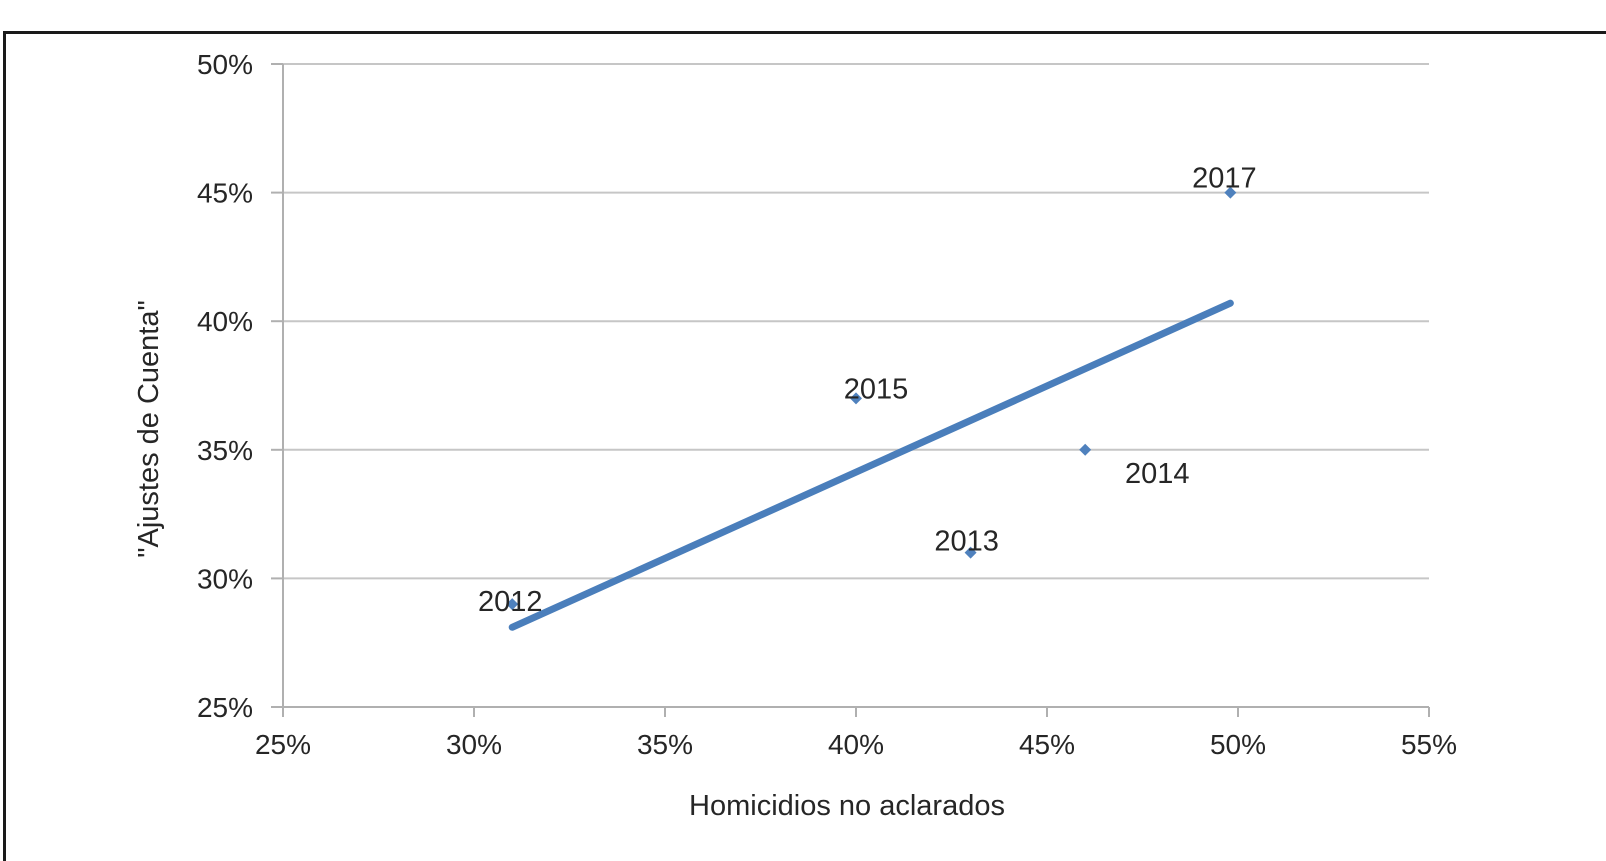  What do you see at coordinates (876, 389) in the screenshot?
I see `data-label: 2015` at bounding box center [876, 389].